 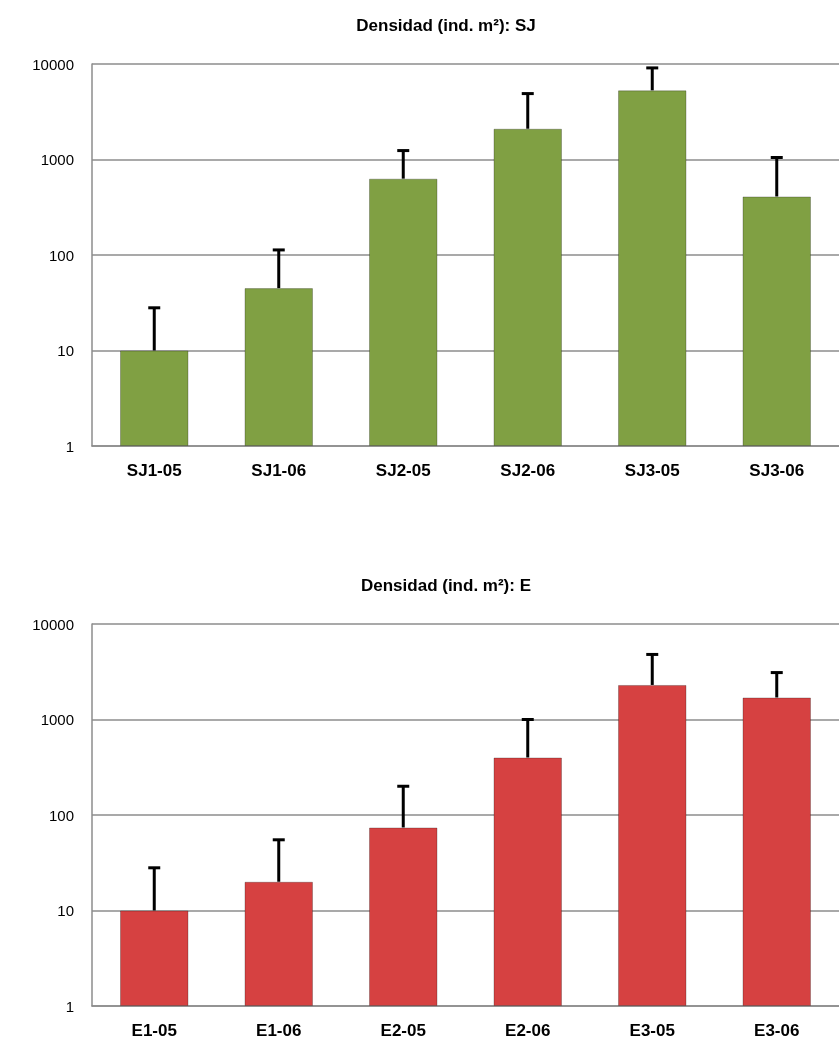 What do you see at coordinates (446, 585) in the screenshot?
I see `chart-title: Densidad (ind. m²): E` at bounding box center [446, 585].